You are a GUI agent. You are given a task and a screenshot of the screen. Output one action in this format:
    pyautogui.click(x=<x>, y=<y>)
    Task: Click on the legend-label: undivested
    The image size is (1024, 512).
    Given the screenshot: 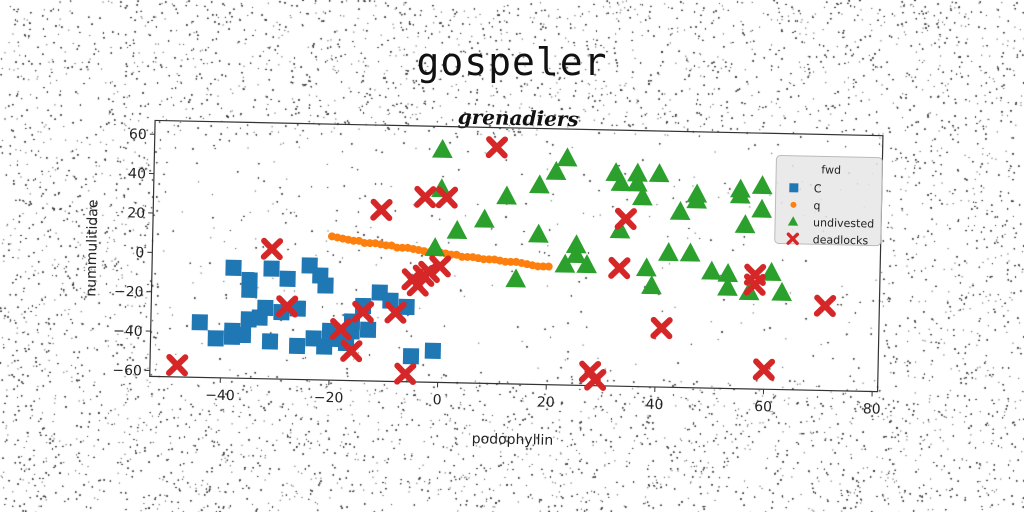 What is the action you would take?
    pyautogui.click(x=843, y=223)
    